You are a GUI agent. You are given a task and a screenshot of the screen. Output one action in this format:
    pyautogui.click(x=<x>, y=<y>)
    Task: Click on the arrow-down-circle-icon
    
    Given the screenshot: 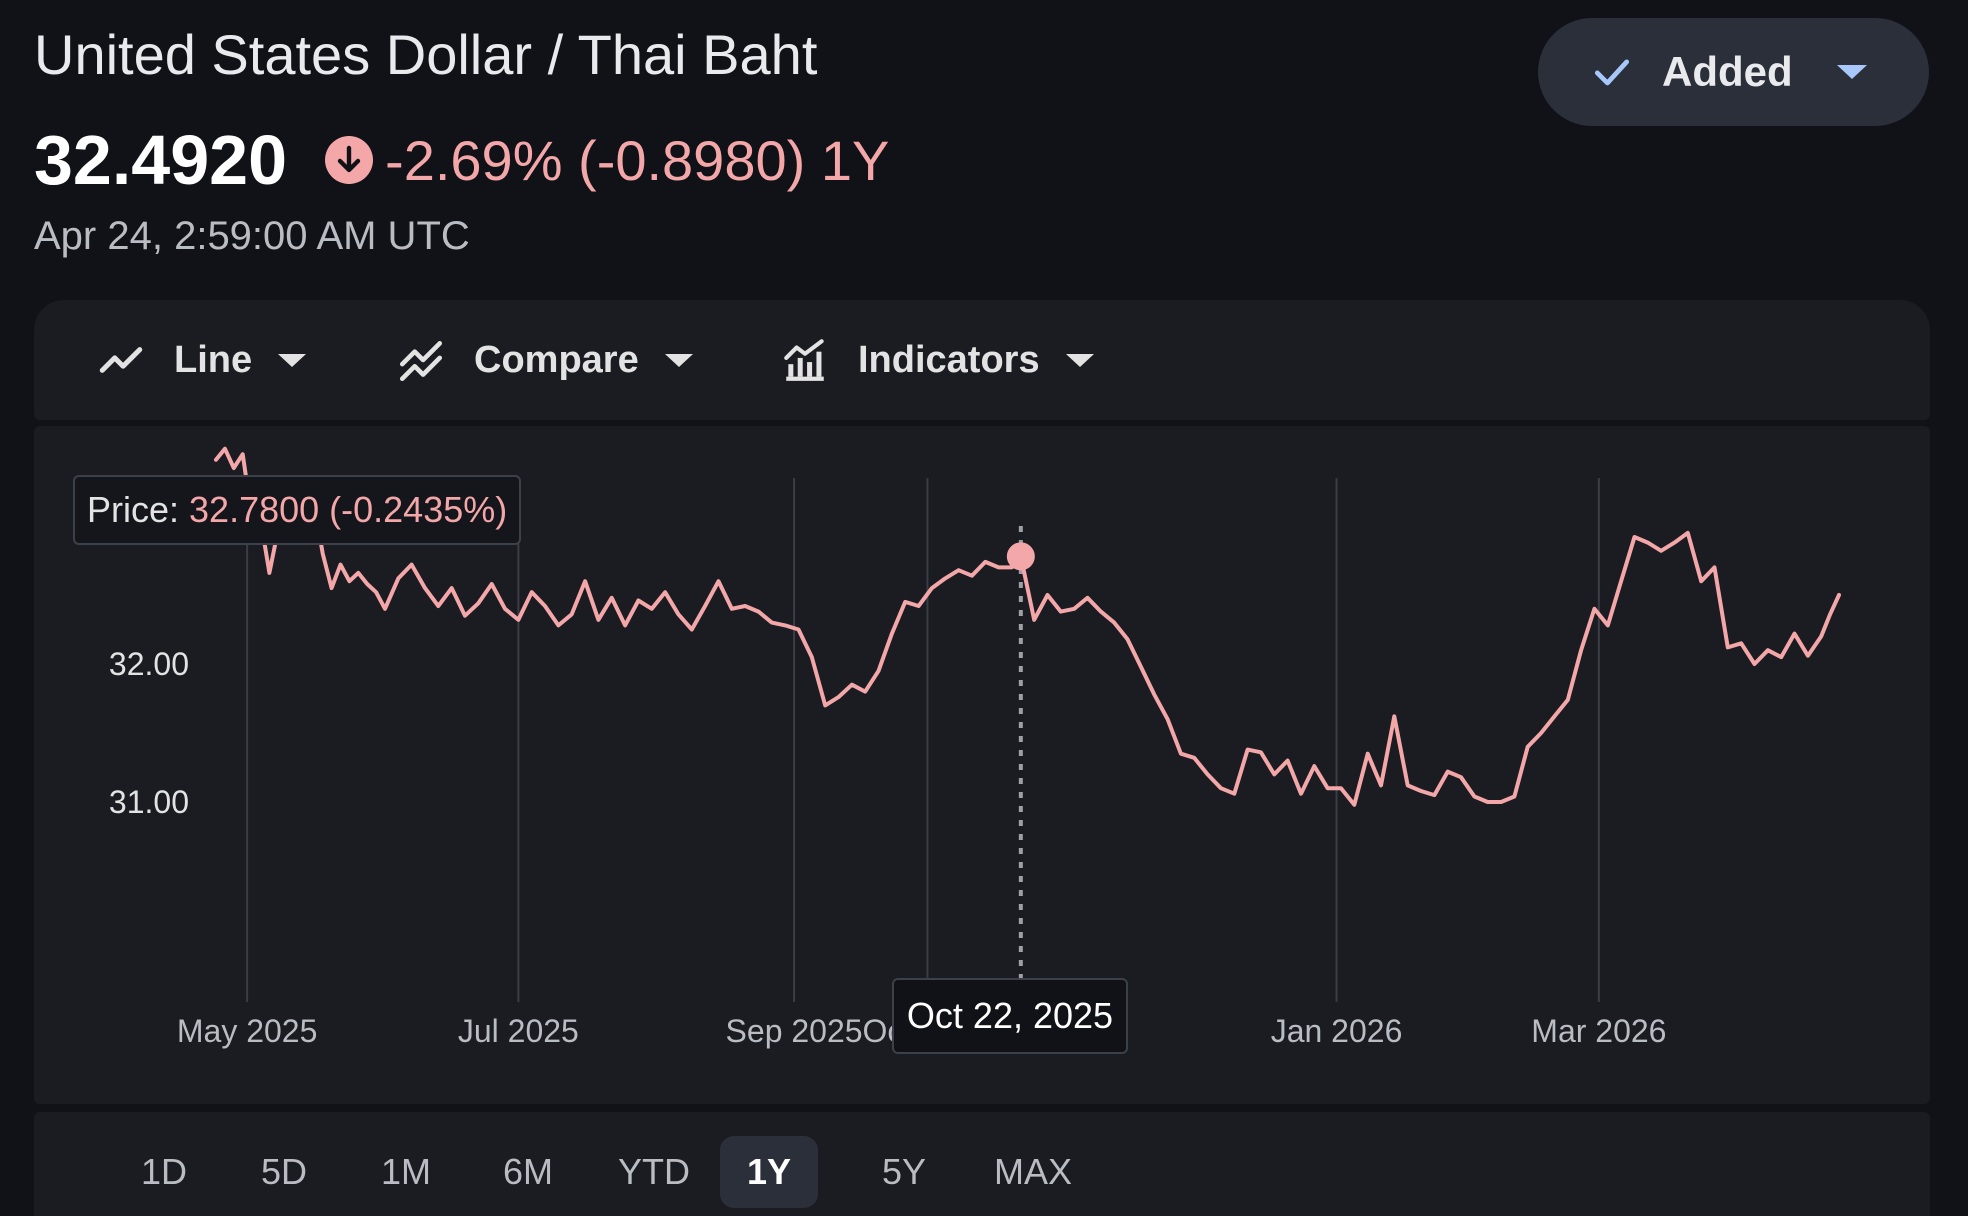 What is the action you would take?
    pyautogui.click(x=349, y=160)
    